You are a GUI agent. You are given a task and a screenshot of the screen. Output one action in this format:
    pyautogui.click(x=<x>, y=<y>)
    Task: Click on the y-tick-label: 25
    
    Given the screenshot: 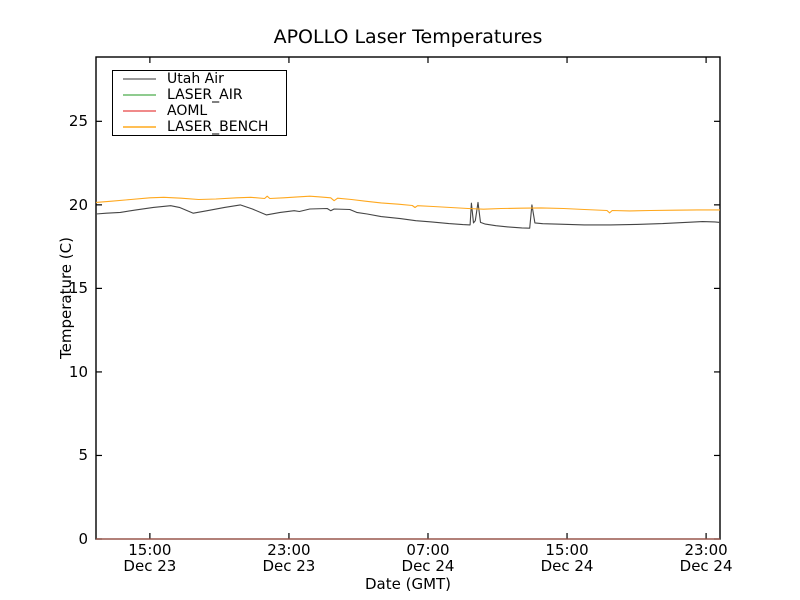 What is the action you would take?
    pyautogui.click(x=78, y=121)
    